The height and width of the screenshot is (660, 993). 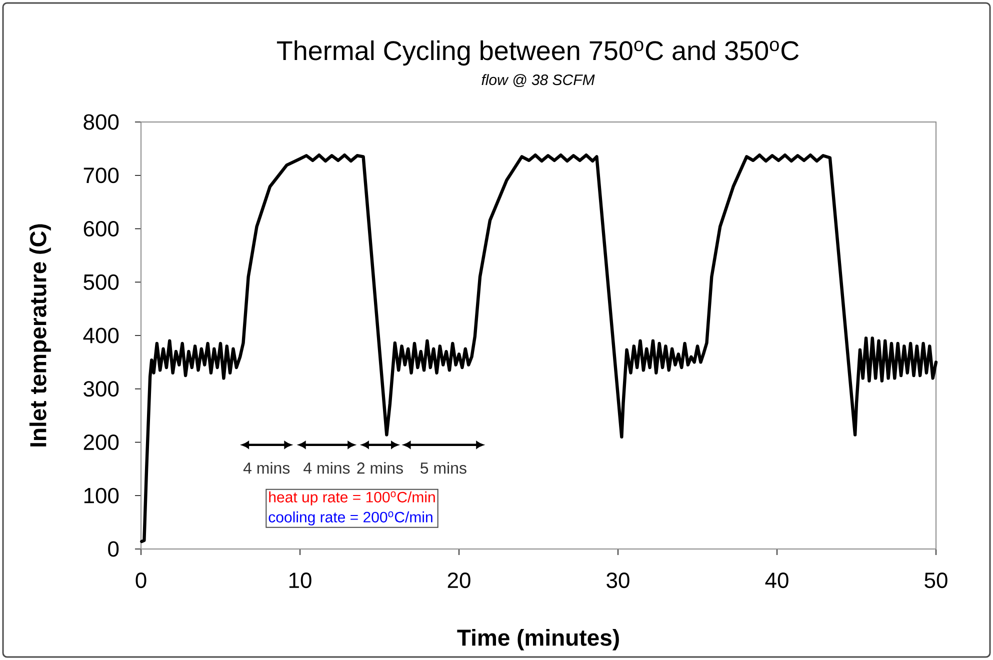 What do you see at coordinates (300, 580) in the screenshot?
I see `x-tick-label: 10` at bounding box center [300, 580].